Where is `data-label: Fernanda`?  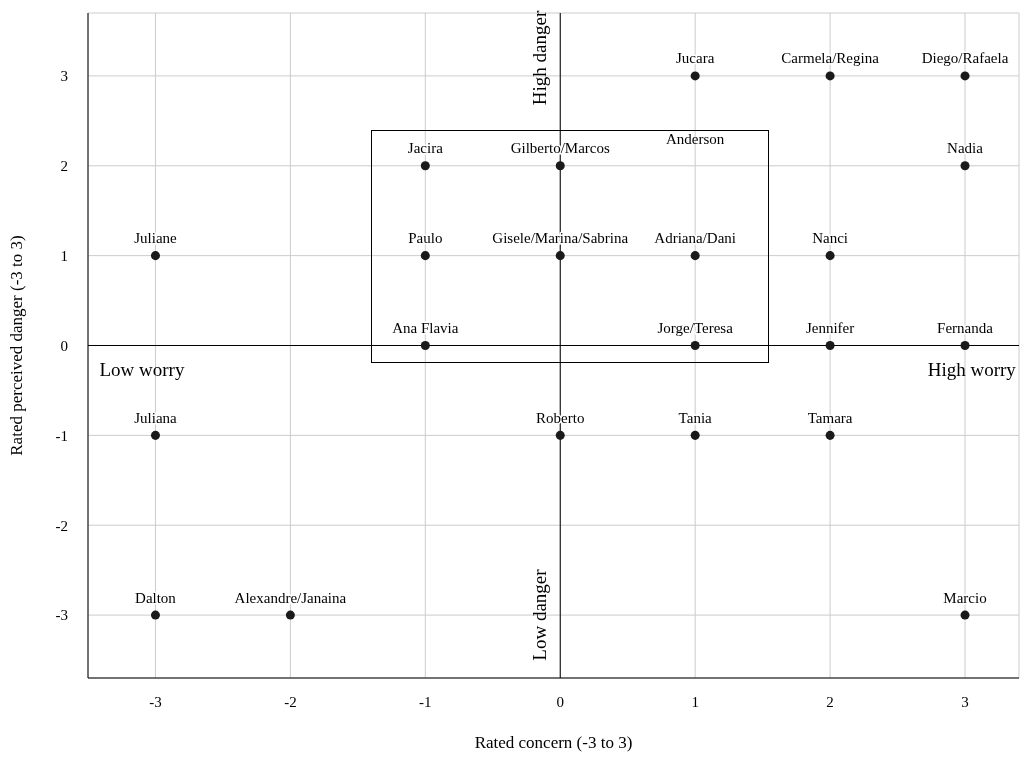 data-label: Fernanda is located at coordinates (965, 327).